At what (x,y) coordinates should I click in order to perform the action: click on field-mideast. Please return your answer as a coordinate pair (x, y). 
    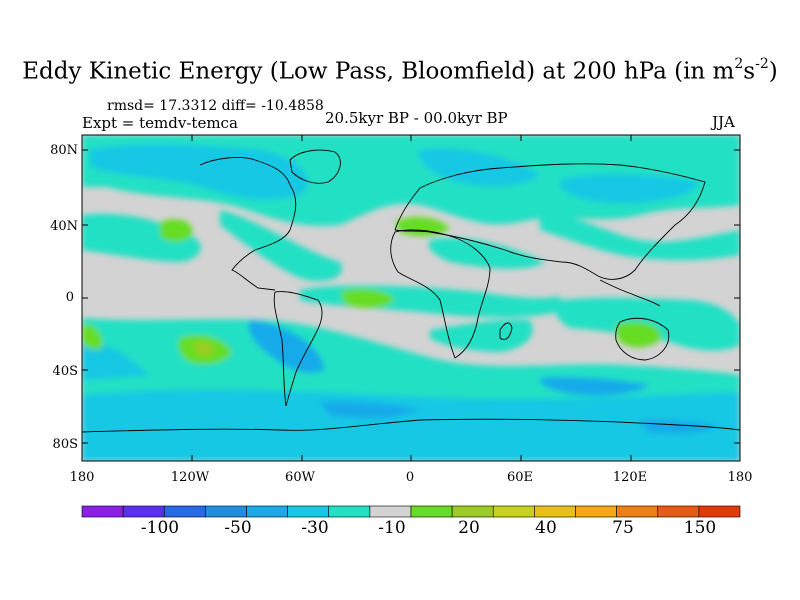
    Looking at the image, I should click on (486, 253).